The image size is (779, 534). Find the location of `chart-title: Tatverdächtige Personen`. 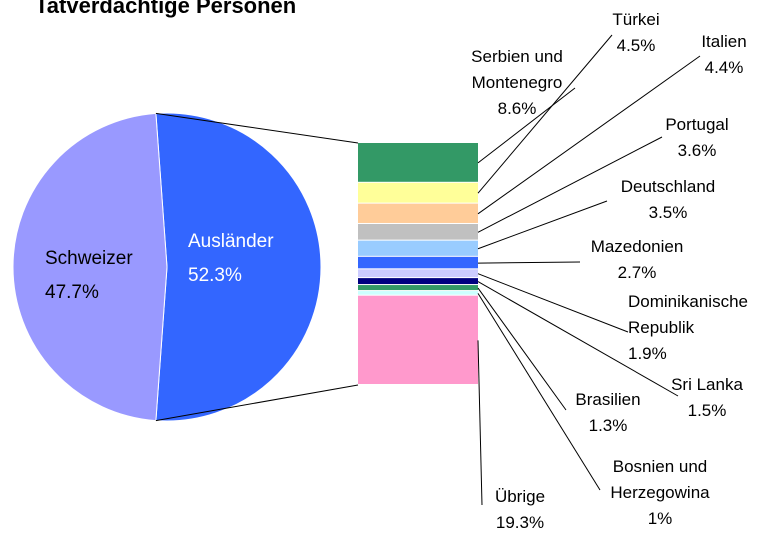

chart-title: Tatverdächtige Personen is located at coordinates (166, 9).